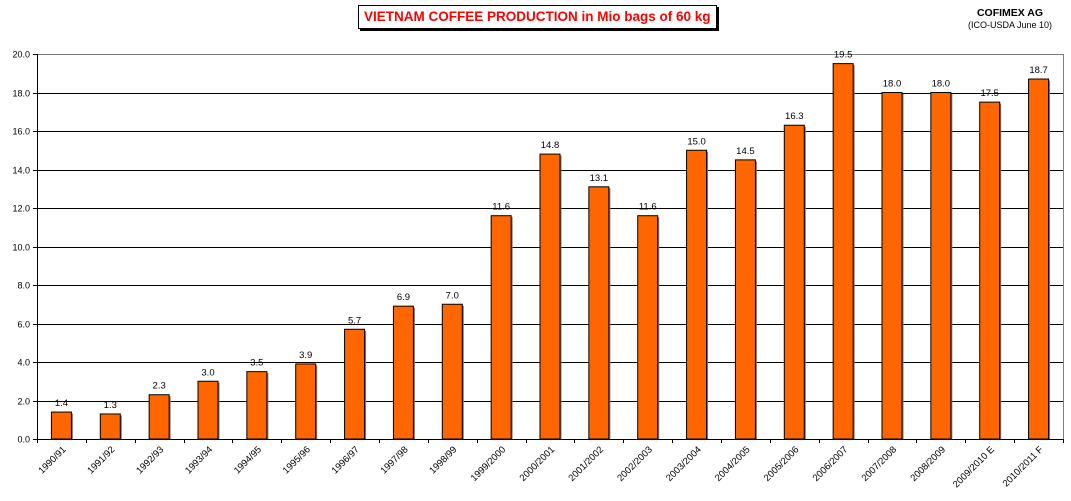 The image size is (1071, 501). Describe the element at coordinates (794, 116) in the screenshot. I see `data-label: 16.3` at that location.